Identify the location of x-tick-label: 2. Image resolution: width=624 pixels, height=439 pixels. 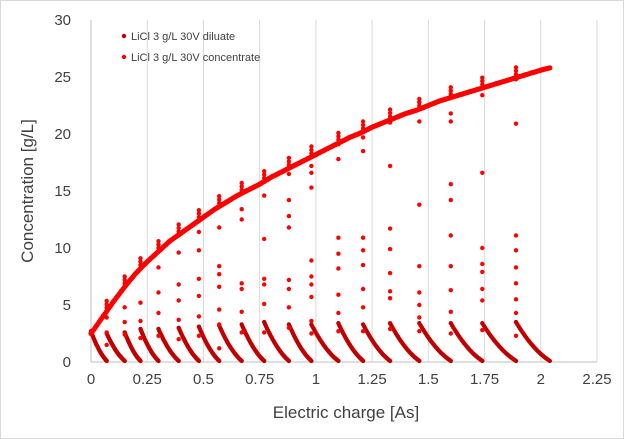
(541, 379).